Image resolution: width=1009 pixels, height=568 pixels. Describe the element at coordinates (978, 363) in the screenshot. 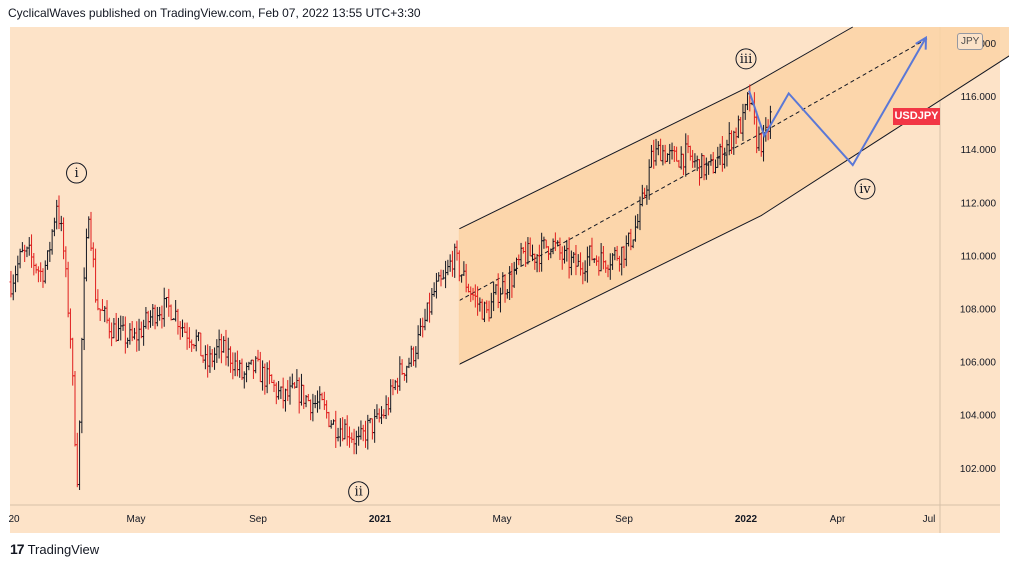

I see `y-tick-label: 106.000` at that location.